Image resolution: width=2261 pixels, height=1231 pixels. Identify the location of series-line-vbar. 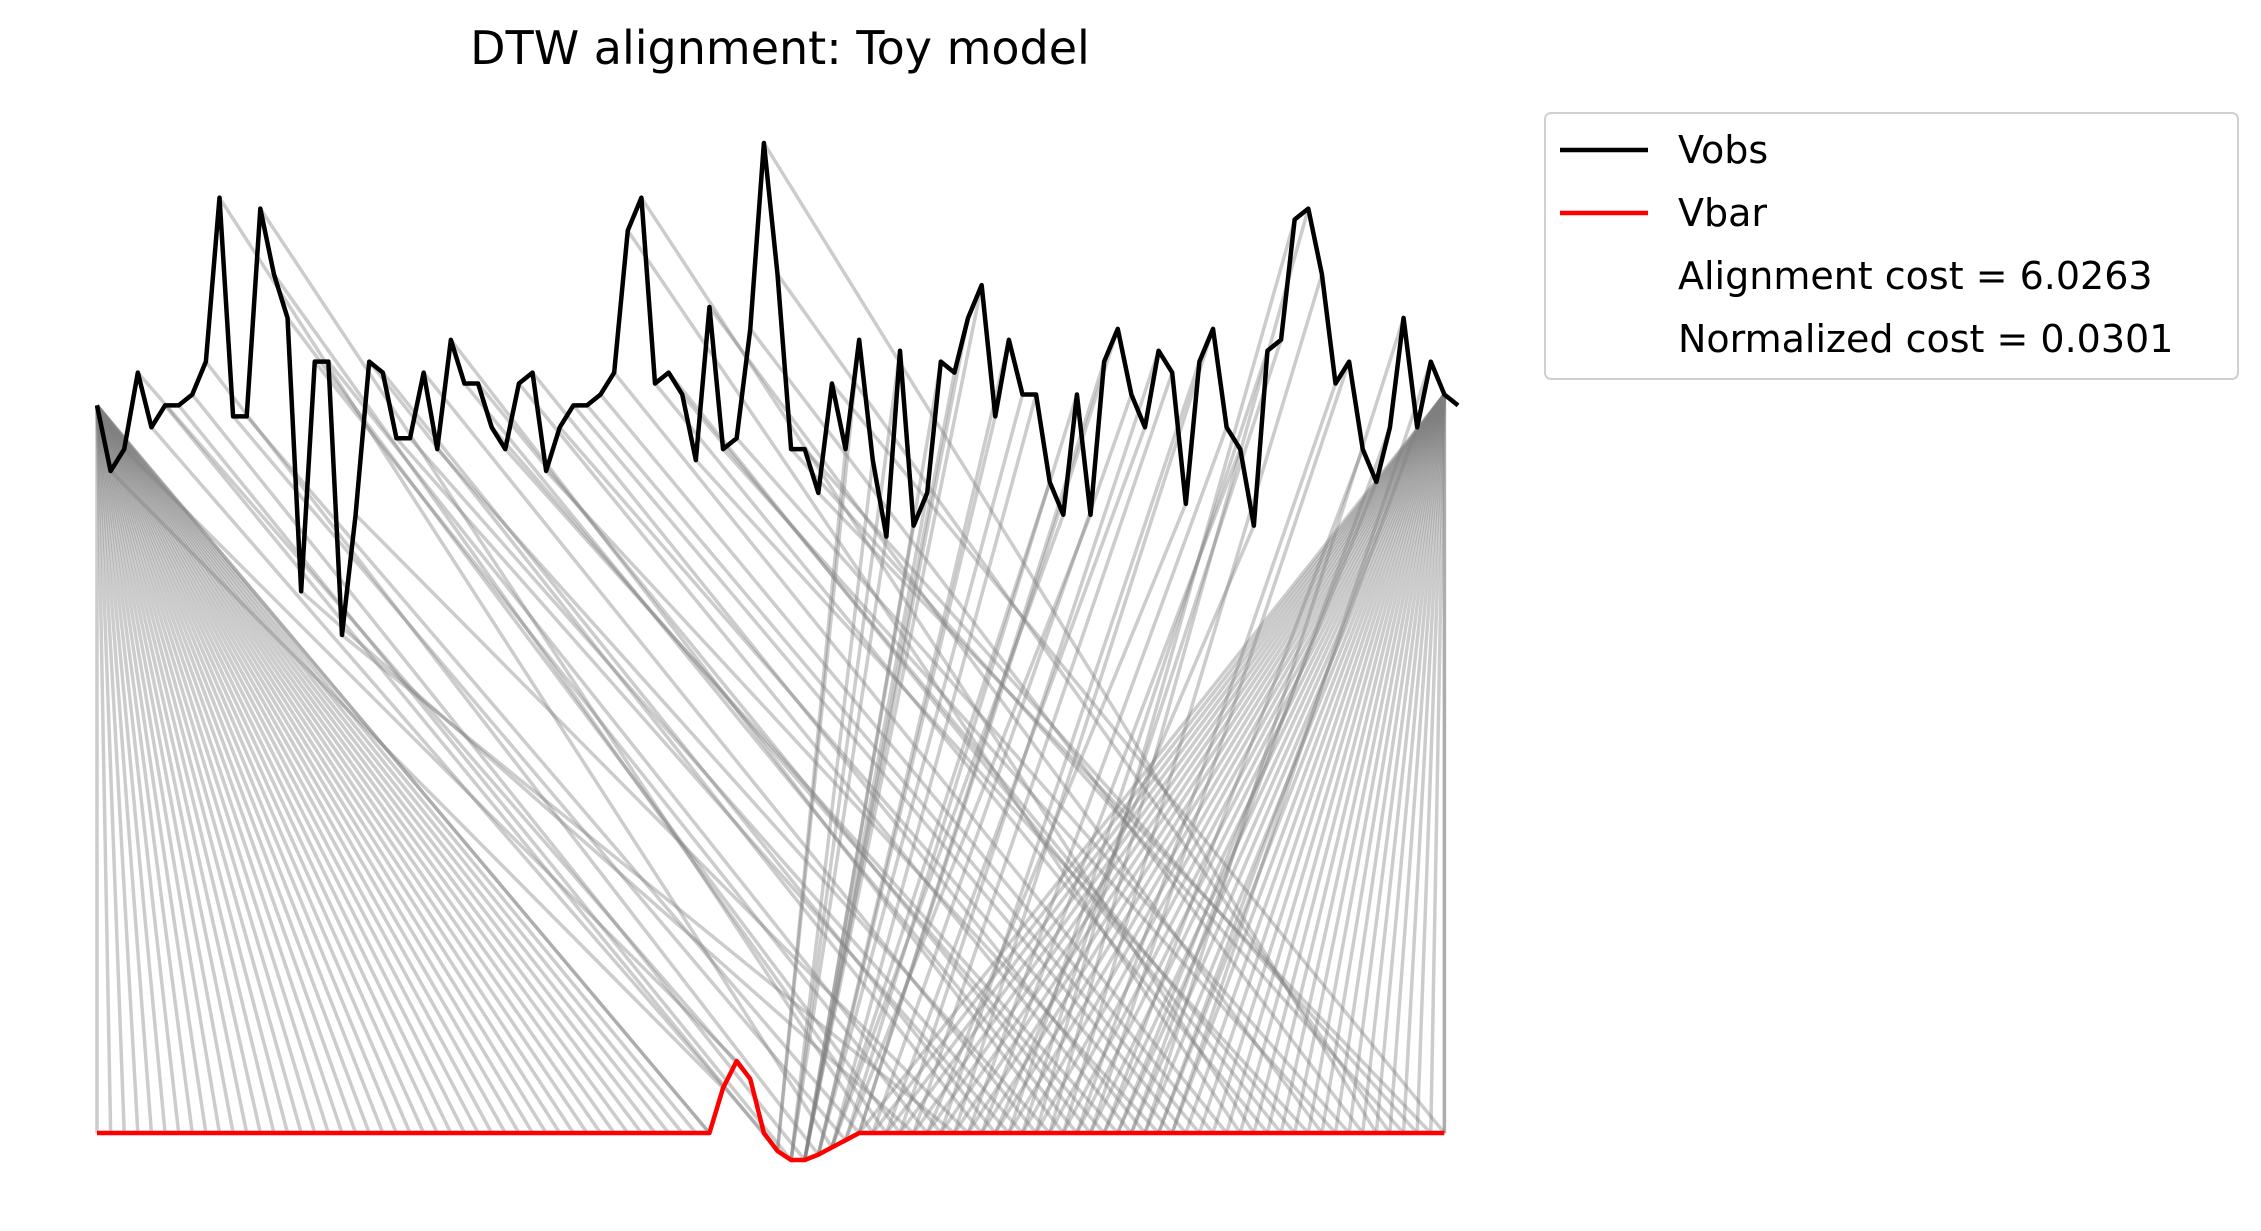
(771, 1110).